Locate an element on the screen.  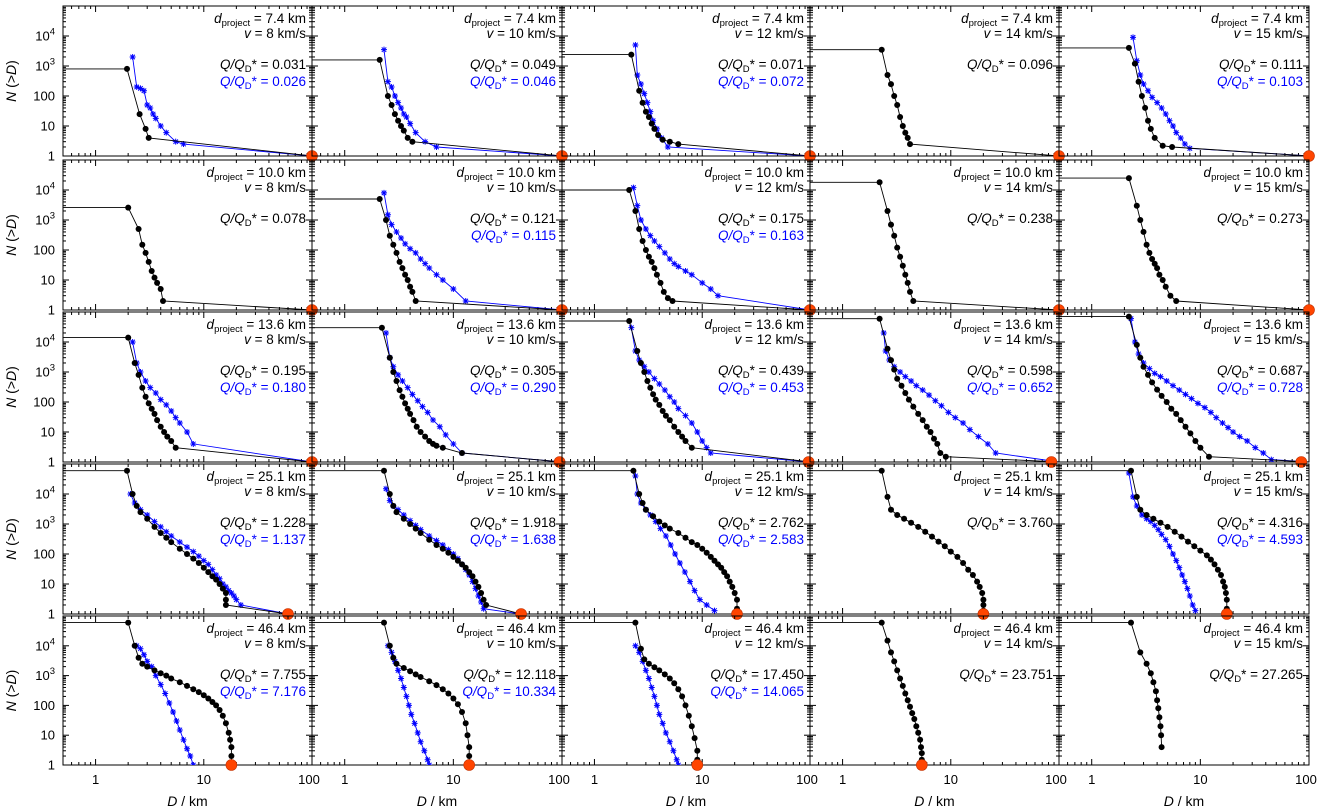
velocity-label: v = 8 km/s is located at coordinates (275, 491).